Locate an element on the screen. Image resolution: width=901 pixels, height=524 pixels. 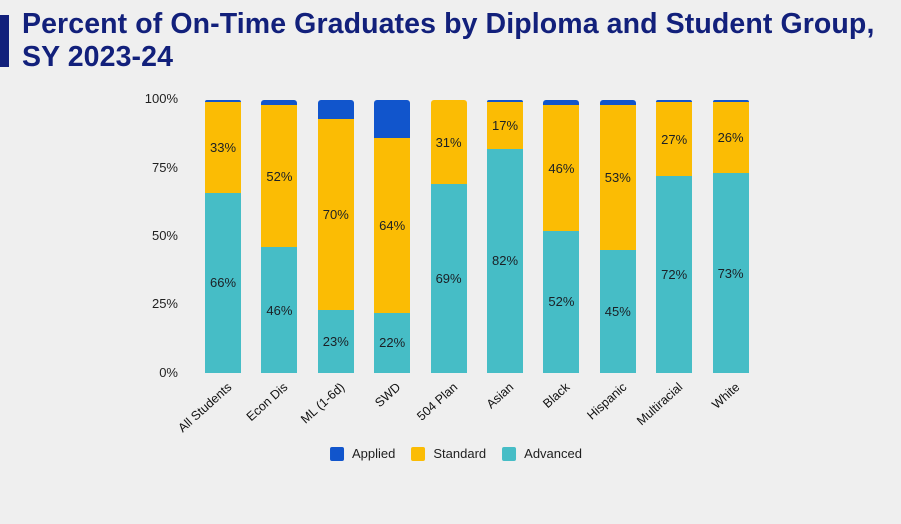
bar-value-label: 26% is located at coordinates (730, 138).